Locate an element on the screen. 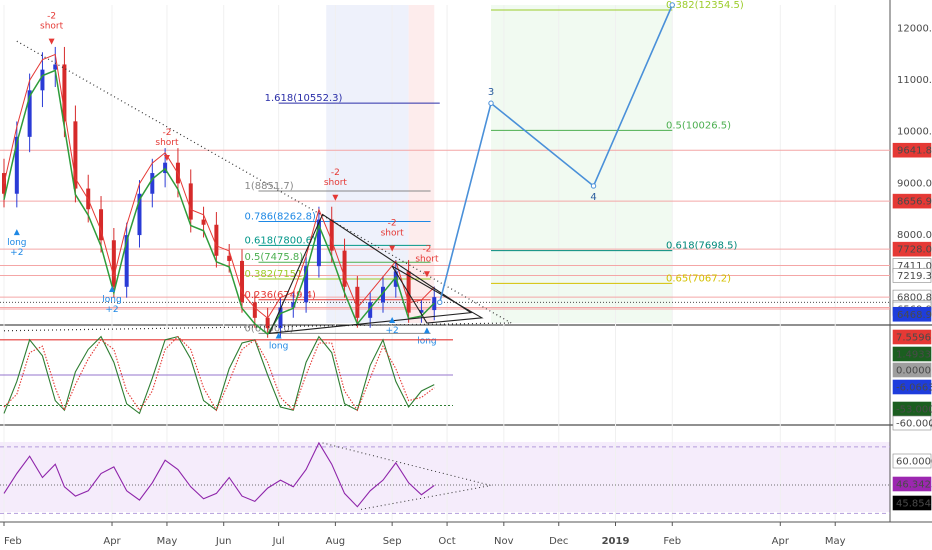 The height and width of the screenshot is (550, 932). price-tick-label: 9000.0 is located at coordinates (914, 183).